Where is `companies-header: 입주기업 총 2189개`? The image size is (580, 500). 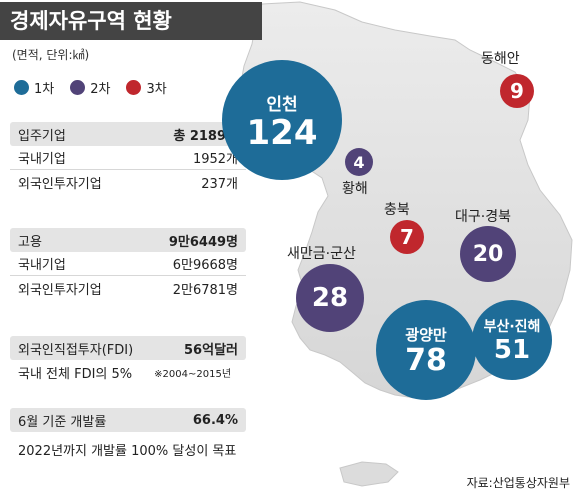 companies-header: 입주기업 총 2189개 is located at coordinates (128, 134).